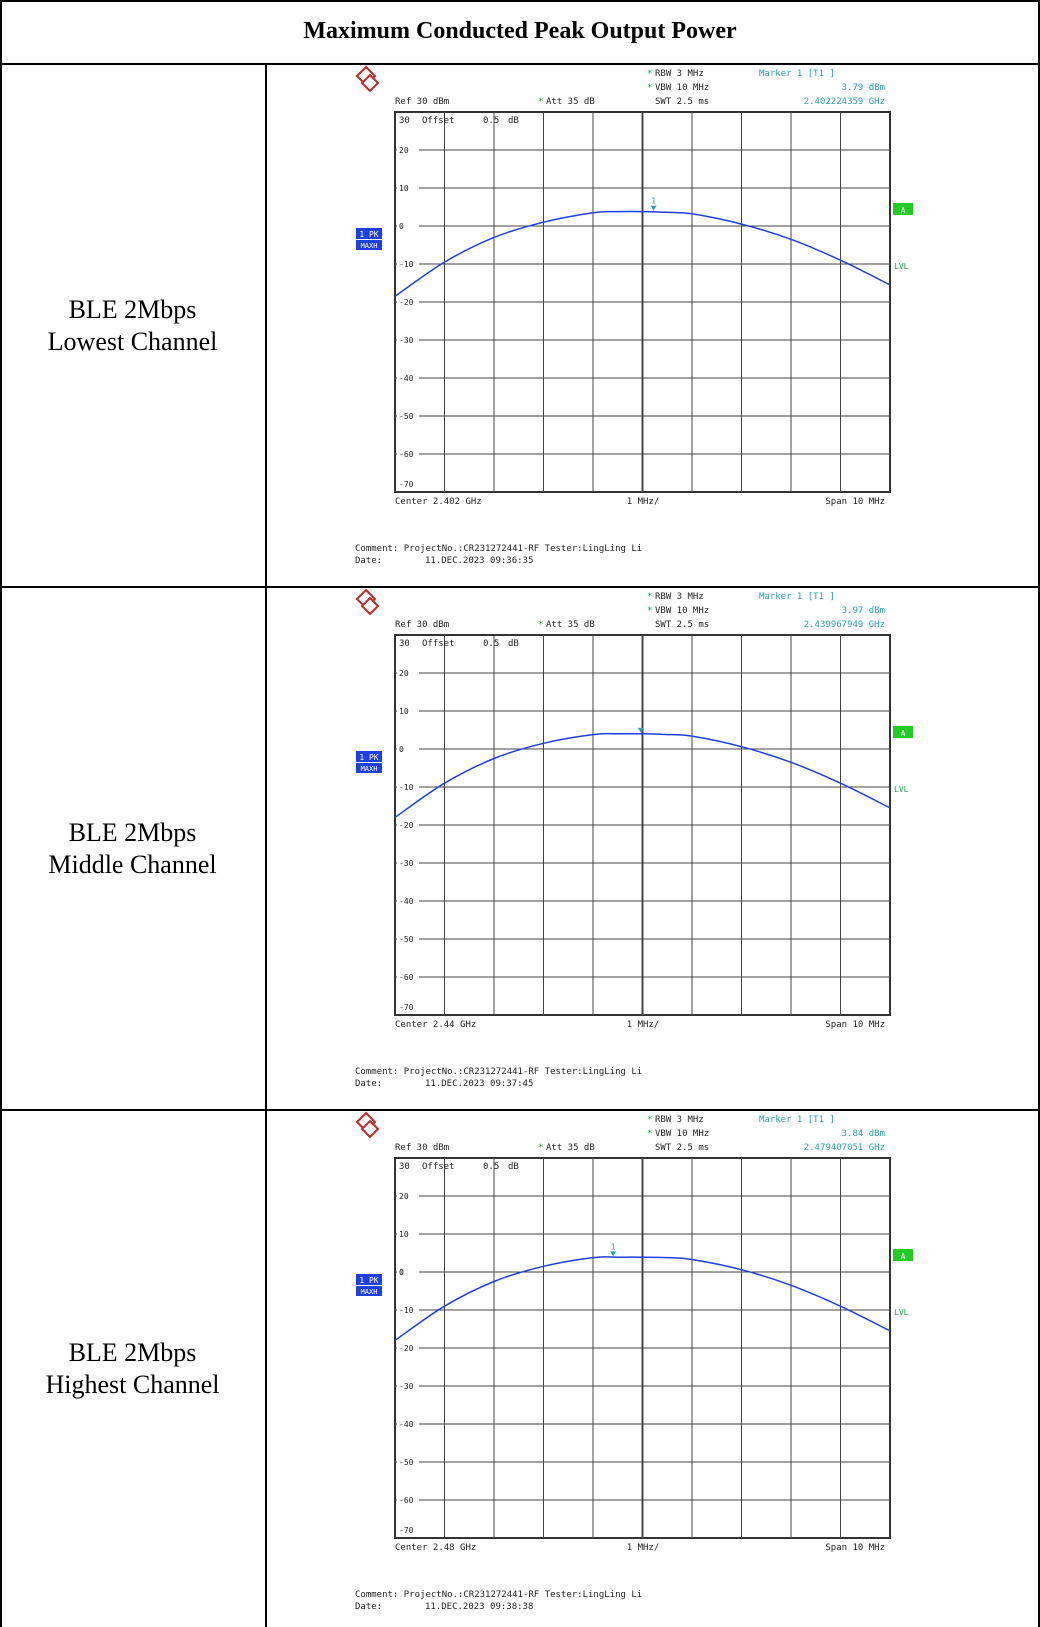 Image resolution: width=1040 pixels, height=1627 pixels. What do you see at coordinates (404, 1167) in the screenshot?
I see `ref-level-tick: 30` at bounding box center [404, 1167].